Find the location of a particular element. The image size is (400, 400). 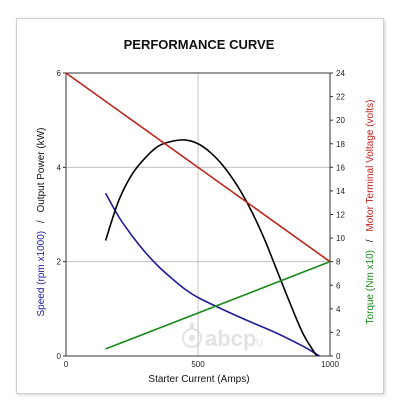

torque-series-line is located at coordinates (218, 305).